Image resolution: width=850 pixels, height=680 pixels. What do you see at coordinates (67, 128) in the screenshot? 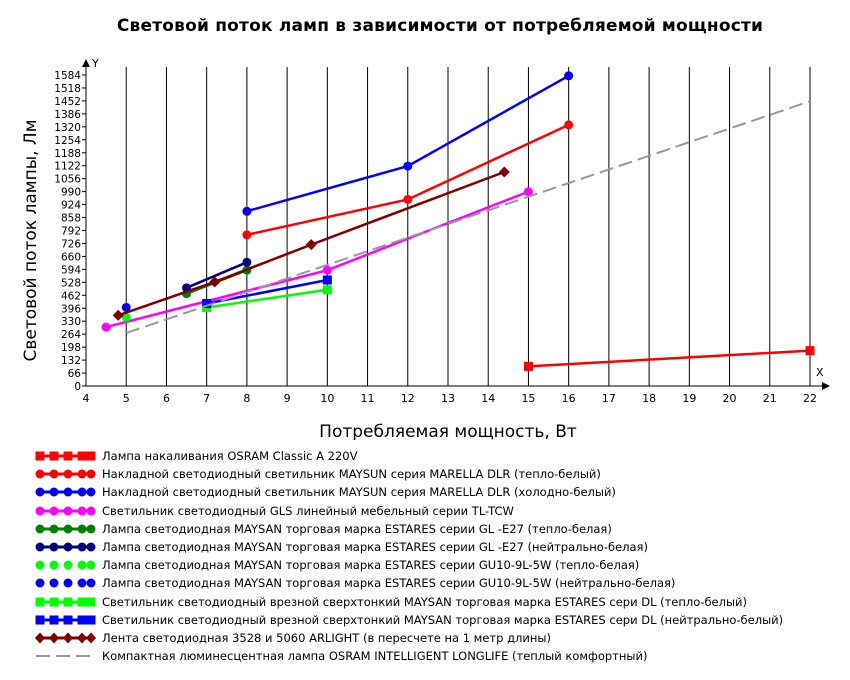
I see `y-tick-label: 1320` at bounding box center [67, 128].